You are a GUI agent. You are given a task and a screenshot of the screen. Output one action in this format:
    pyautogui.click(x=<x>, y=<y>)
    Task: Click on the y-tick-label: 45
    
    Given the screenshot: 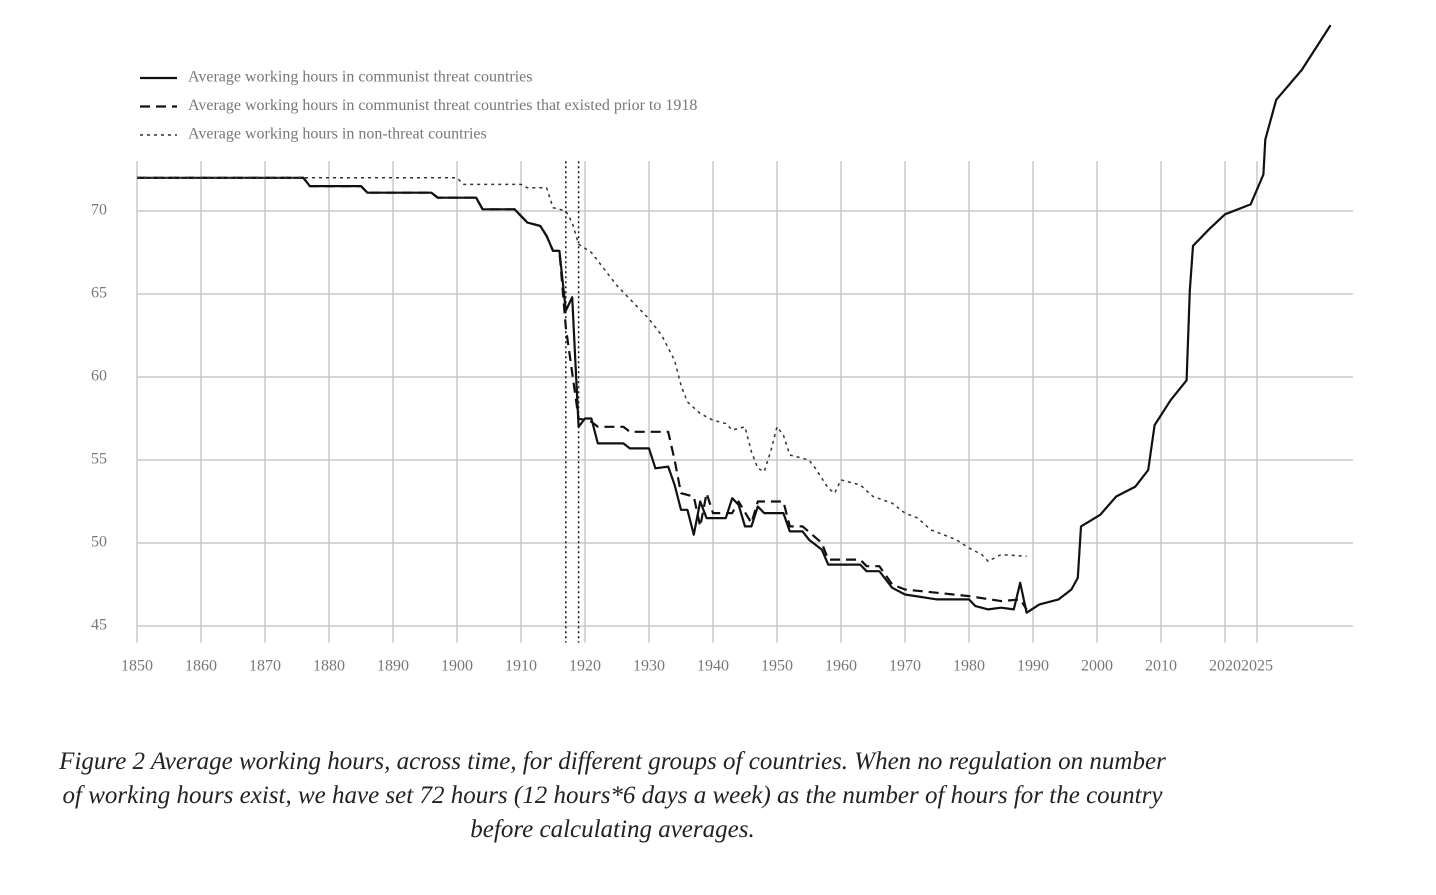 What is the action you would take?
    pyautogui.click(x=99, y=625)
    